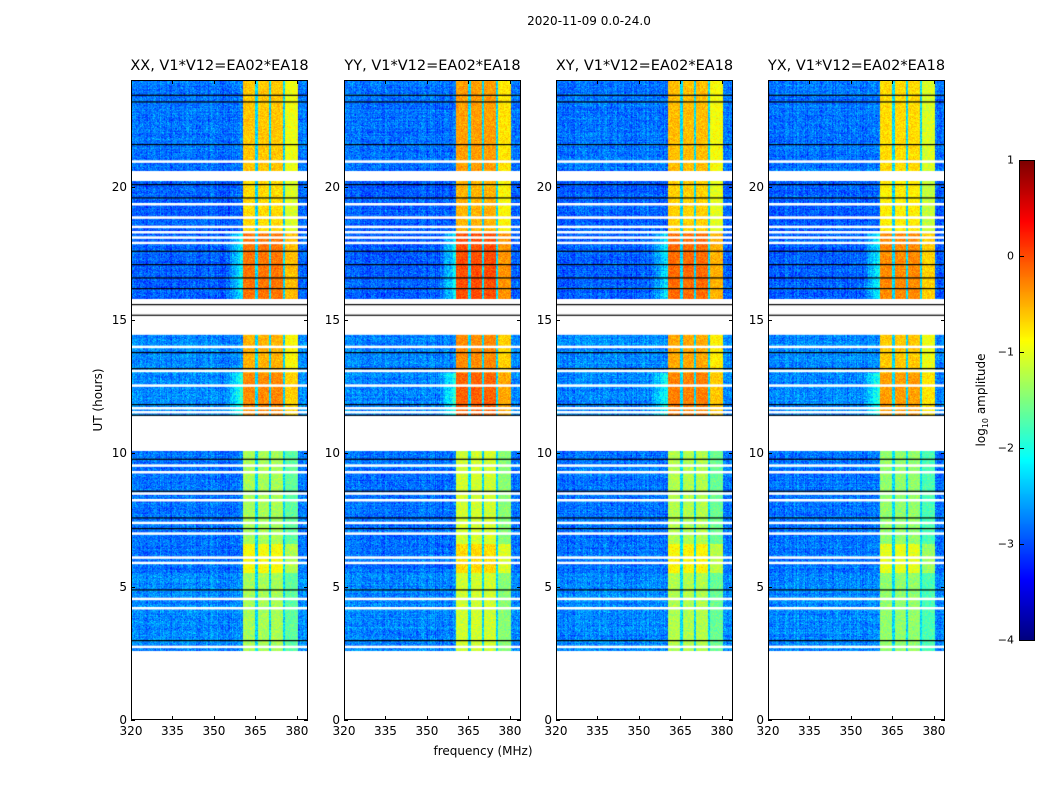  Describe the element at coordinates (1010, 160) in the screenshot. I see `colorbar-tick-label: 1` at that location.